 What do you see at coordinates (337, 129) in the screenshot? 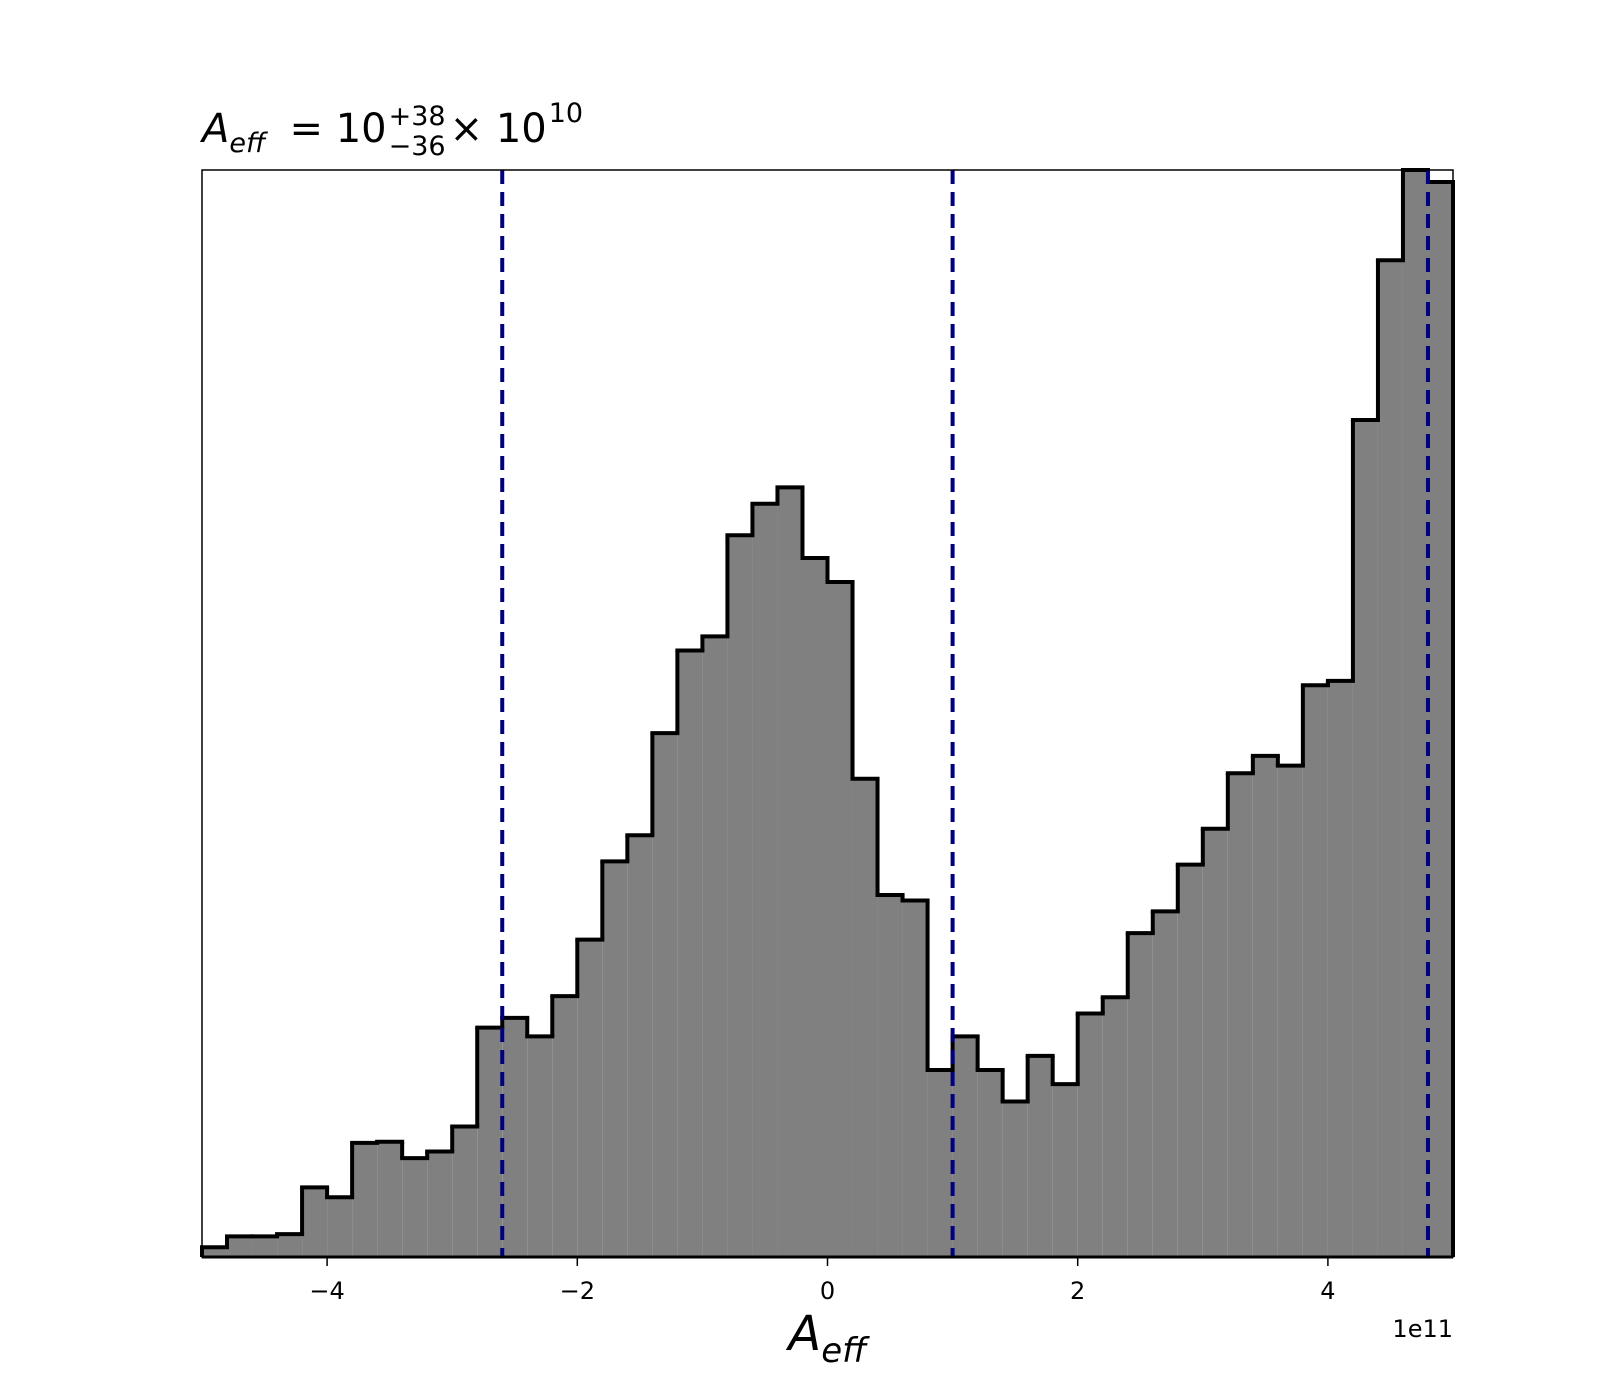
I see `title-text: = 10` at bounding box center [337, 129].